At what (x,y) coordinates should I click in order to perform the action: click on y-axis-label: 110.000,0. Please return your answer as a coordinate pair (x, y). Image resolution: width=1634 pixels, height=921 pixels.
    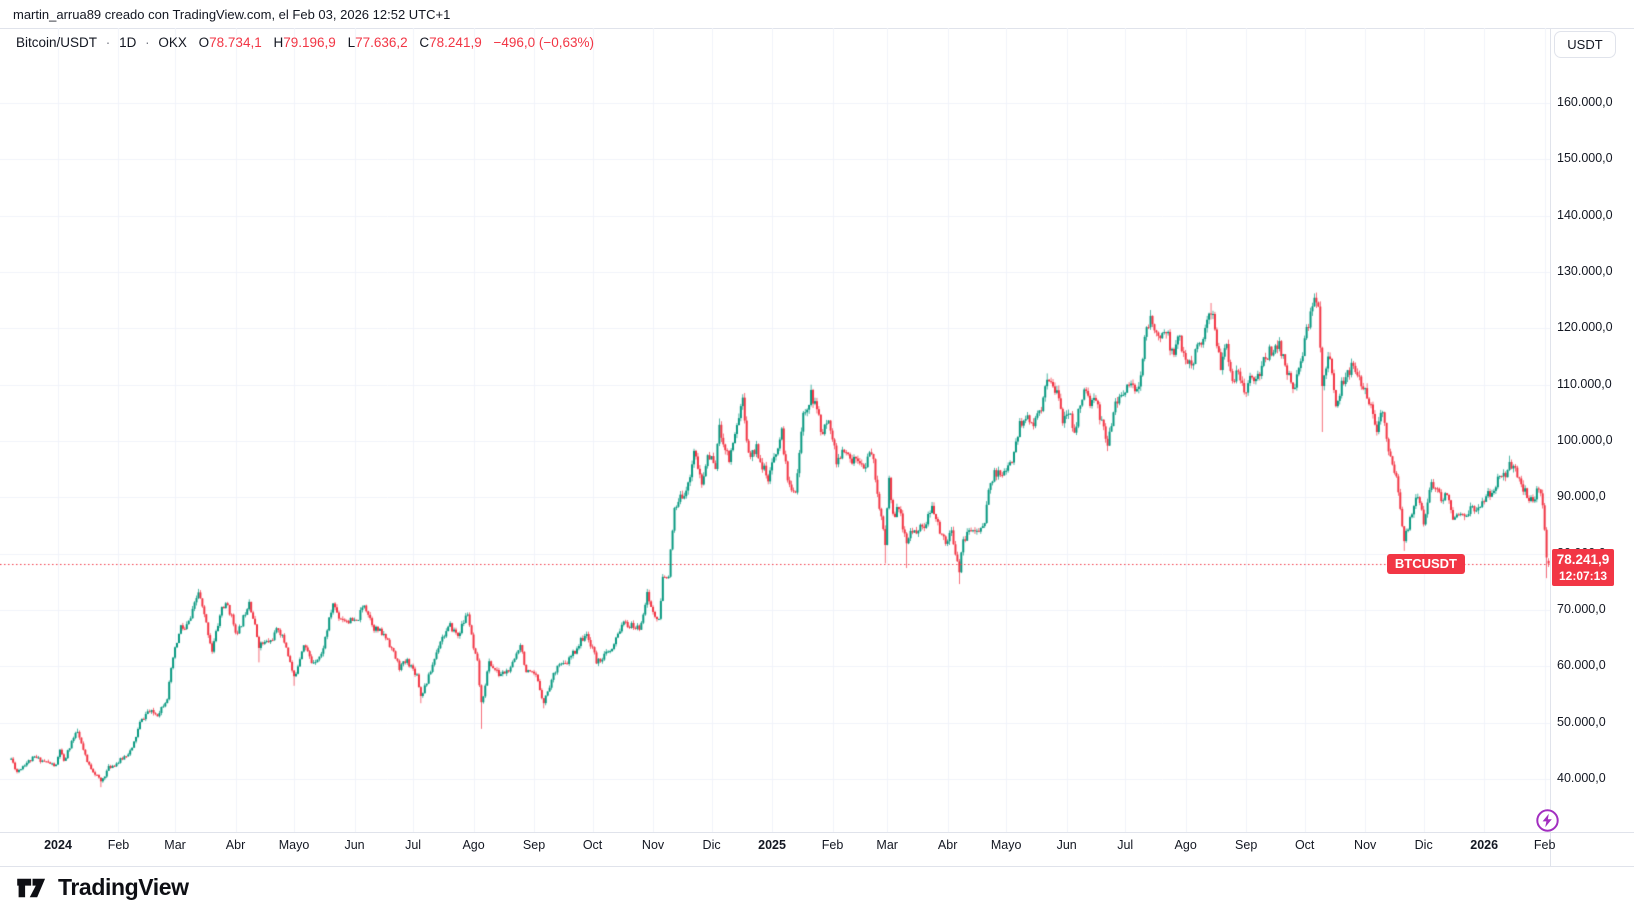
    Looking at the image, I should click on (1584, 383).